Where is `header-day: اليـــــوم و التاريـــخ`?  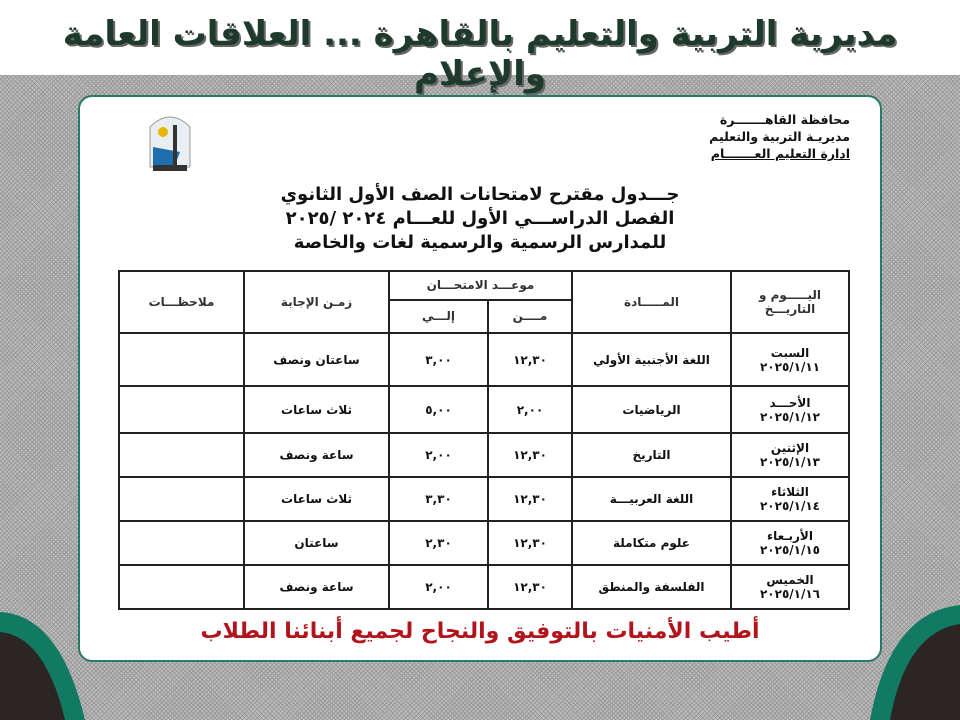
header-day: اليـــــوم و التاريـــخ is located at coordinates (790, 302).